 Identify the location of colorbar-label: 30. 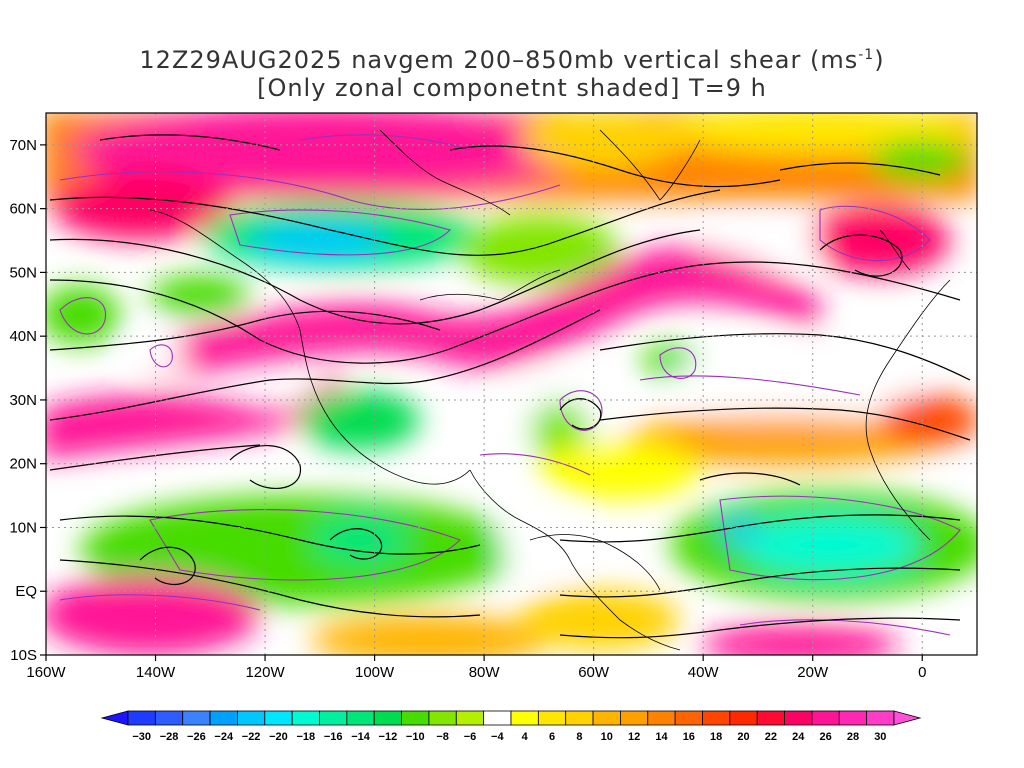
(880, 737).